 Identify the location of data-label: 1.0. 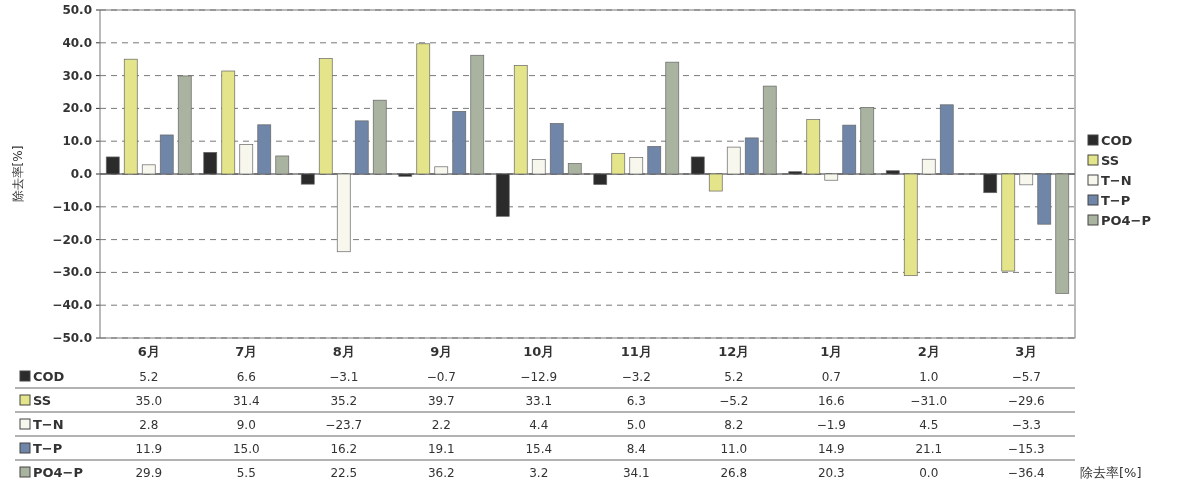
(929, 377).